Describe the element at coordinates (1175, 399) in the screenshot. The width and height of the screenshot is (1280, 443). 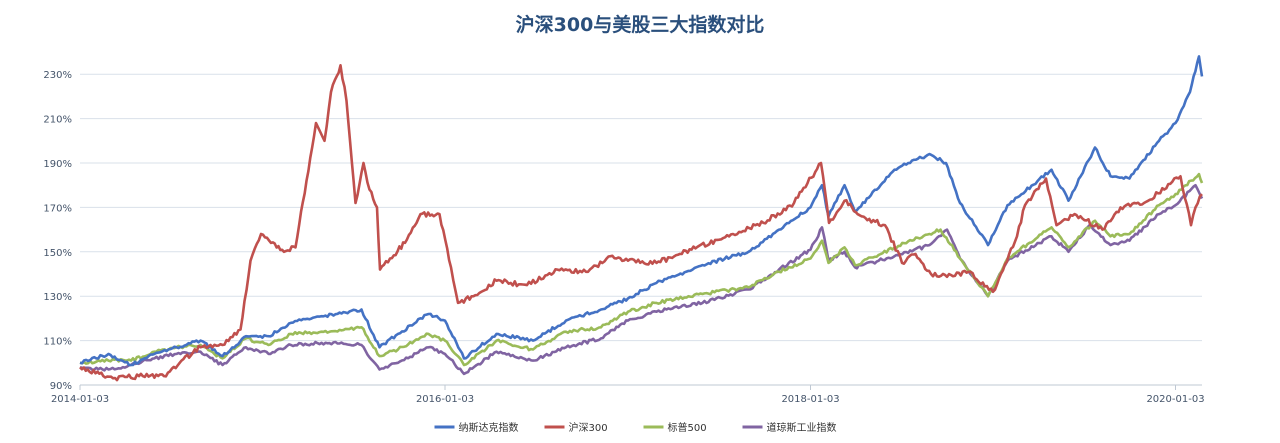
I see `x-tick-label: 2020-01-03` at that location.